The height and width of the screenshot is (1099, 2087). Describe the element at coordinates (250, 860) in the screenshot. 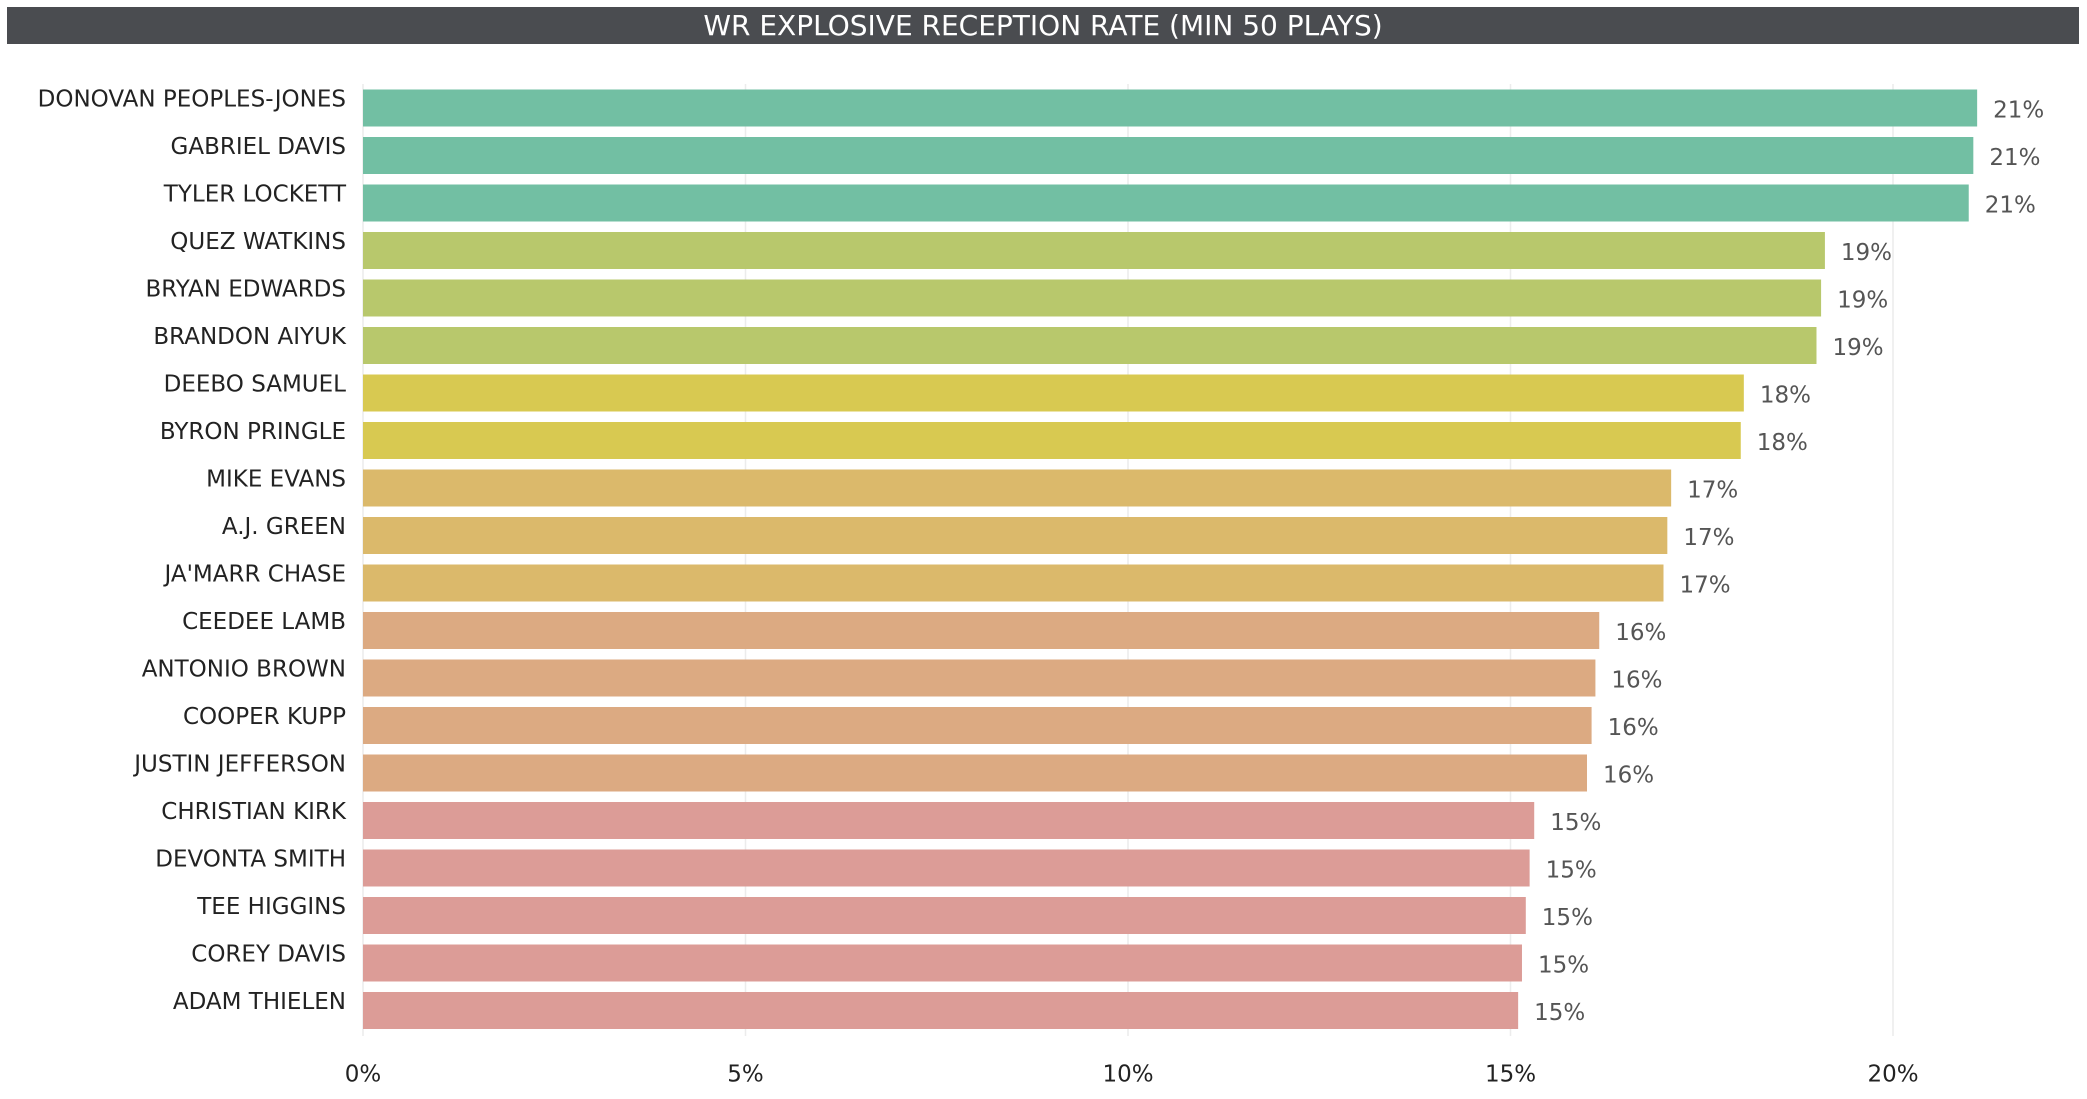

I see `category-label: DEVONTA SMITH` at that location.